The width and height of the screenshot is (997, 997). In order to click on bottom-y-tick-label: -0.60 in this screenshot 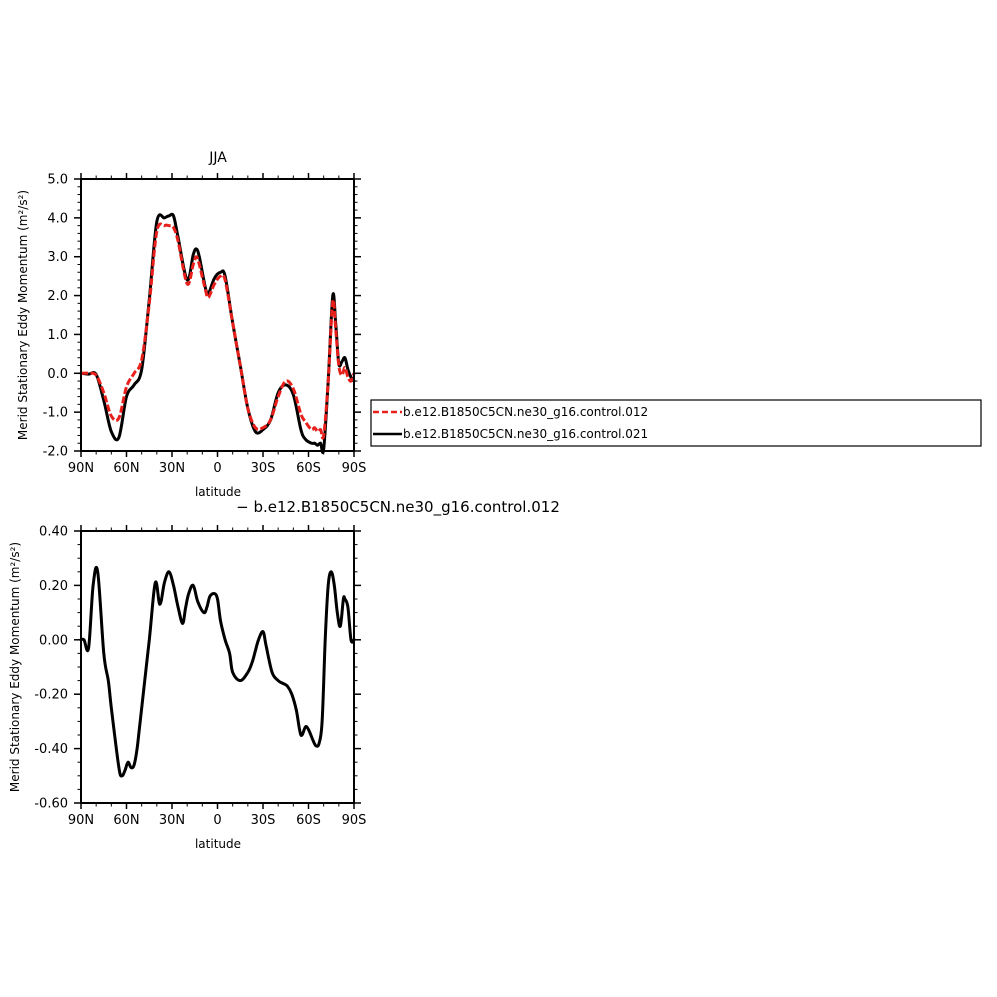, I will do `click(51, 804)`.